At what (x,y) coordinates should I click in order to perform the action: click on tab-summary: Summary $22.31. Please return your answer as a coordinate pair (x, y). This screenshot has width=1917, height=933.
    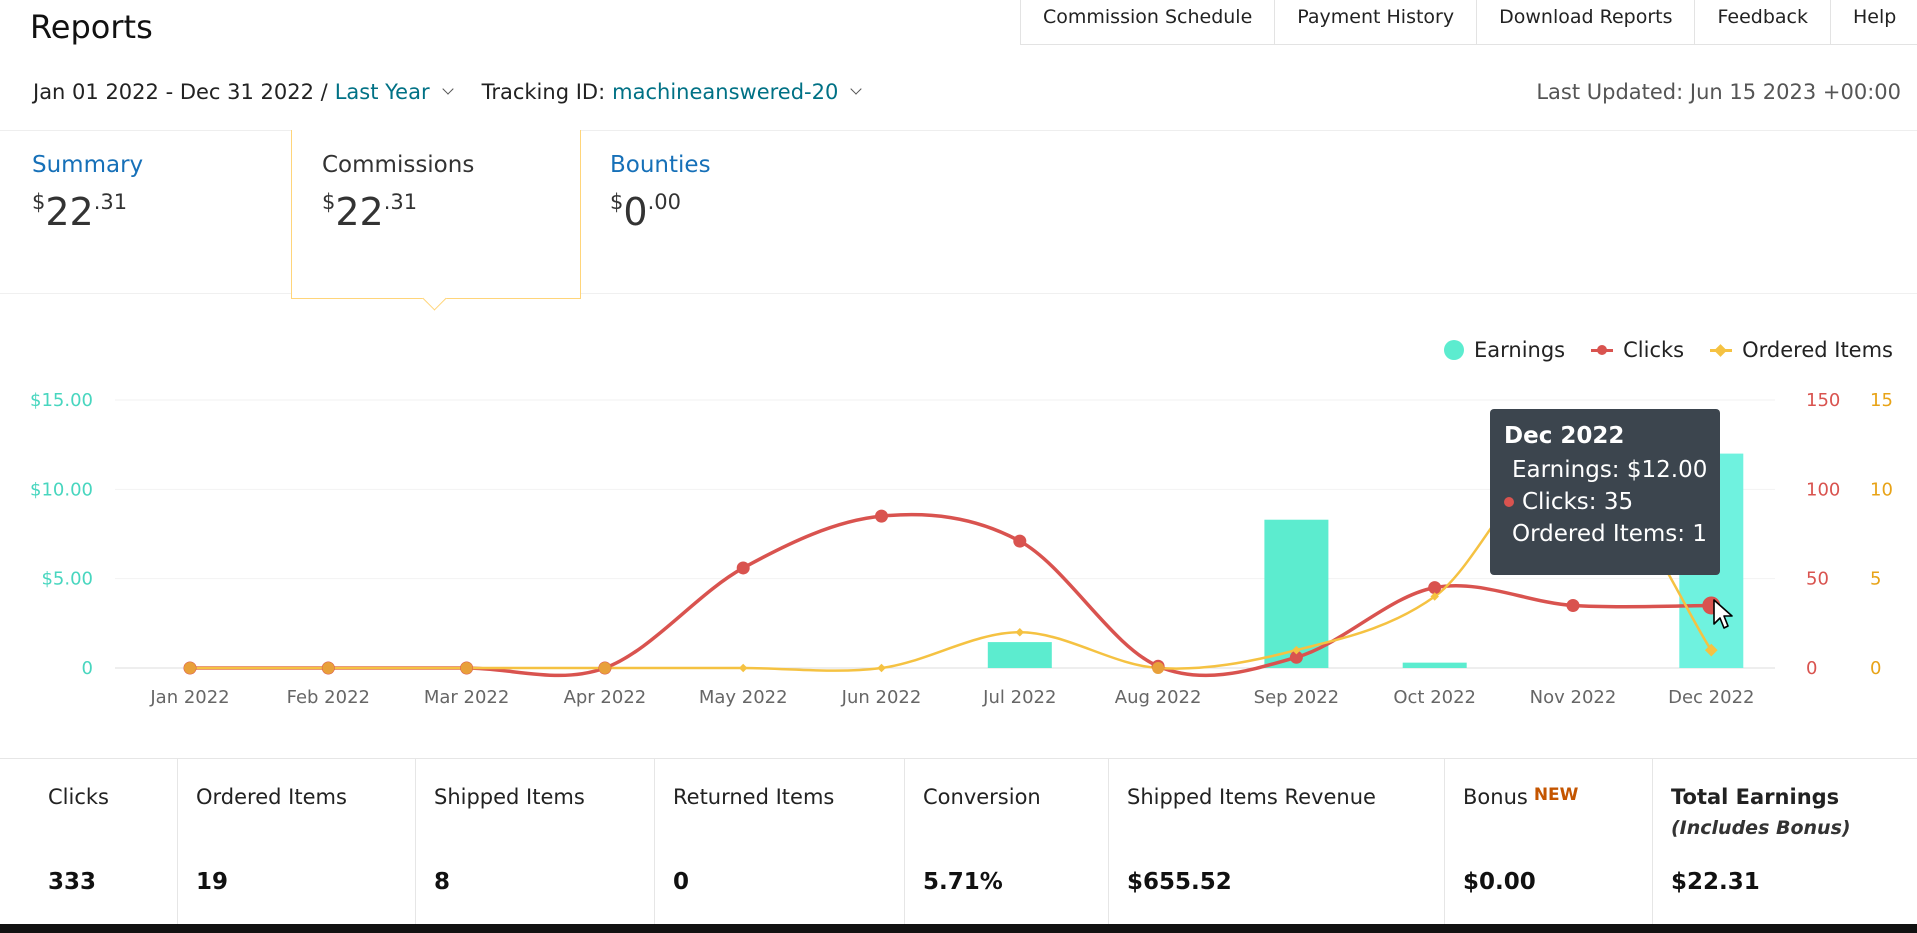
    Looking at the image, I should click on (152, 193).